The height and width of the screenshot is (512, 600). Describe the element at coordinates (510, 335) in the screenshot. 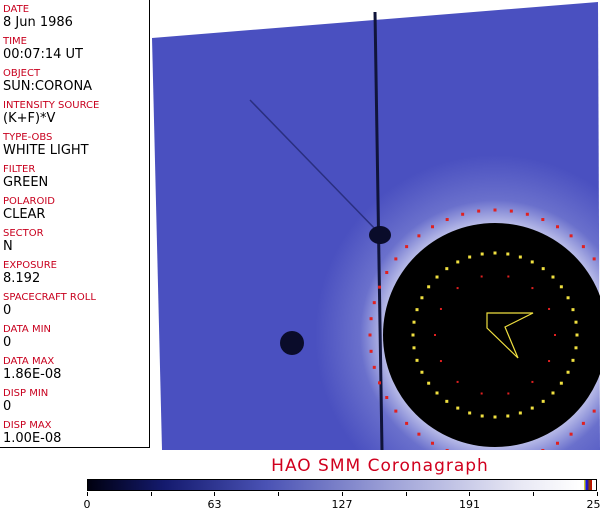

I see `sun-marker` at that location.